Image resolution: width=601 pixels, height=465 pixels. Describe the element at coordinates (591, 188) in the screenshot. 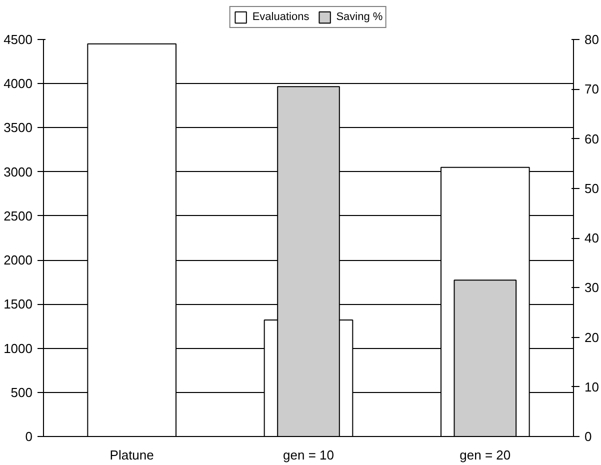

I see `y2-tick-label: 50` at that location.